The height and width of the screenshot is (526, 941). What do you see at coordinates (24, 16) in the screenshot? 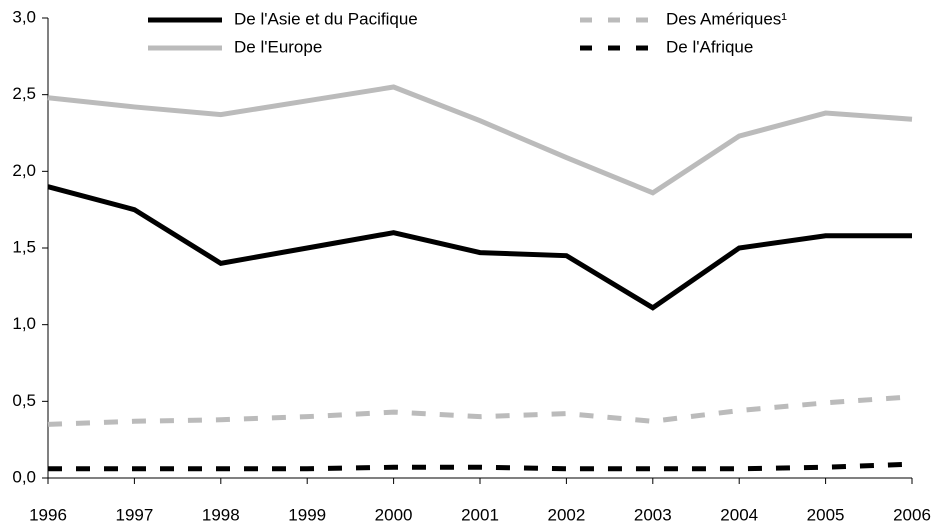
I see `y-tick-label: 3,0` at bounding box center [24, 16].